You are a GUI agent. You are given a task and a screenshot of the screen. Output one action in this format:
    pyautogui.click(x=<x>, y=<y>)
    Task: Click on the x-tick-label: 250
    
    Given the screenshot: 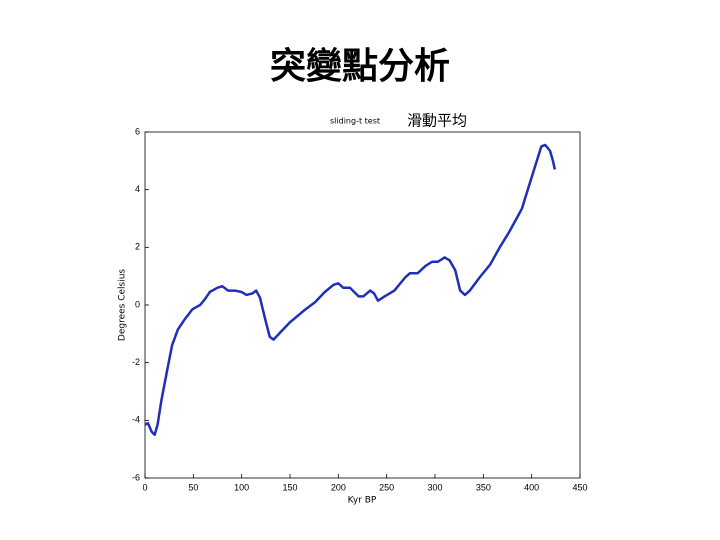 What is the action you would take?
    pyautogui.click(x=386, y=487)
    